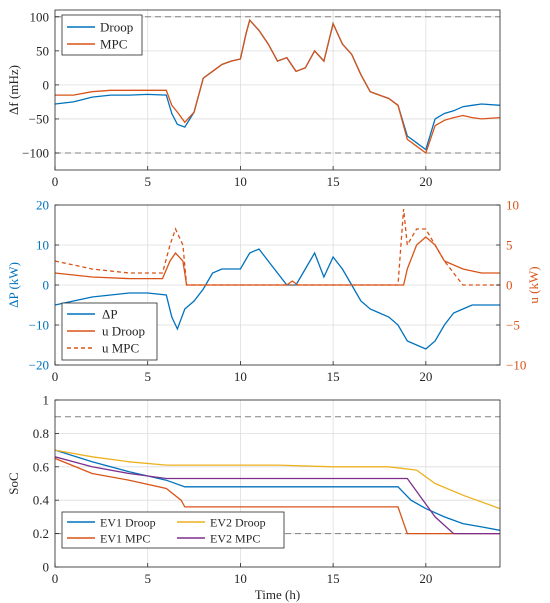 This screenshot has width=550, height=603. Describe the element at coordinates (116, 27) in the screenshot. I see `legend-label: Droop` at that location.